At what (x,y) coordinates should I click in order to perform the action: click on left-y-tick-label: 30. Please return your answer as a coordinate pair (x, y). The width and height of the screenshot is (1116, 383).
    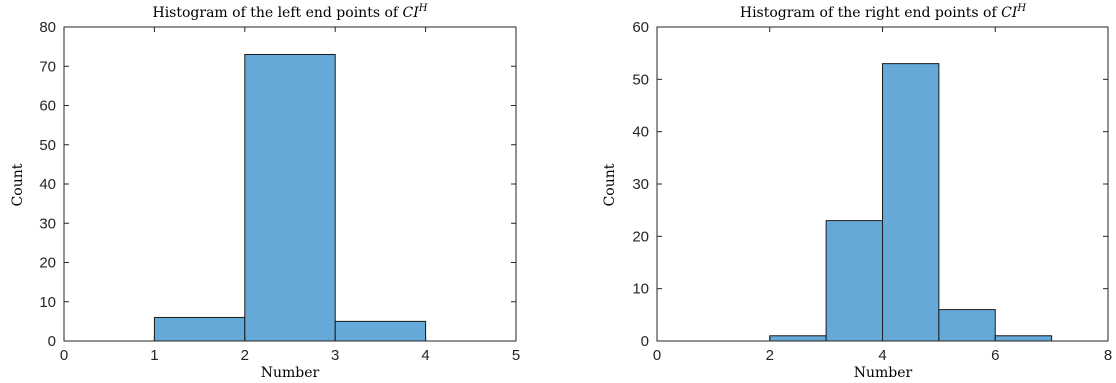
    Looking at the image, I should click on (47, 223).